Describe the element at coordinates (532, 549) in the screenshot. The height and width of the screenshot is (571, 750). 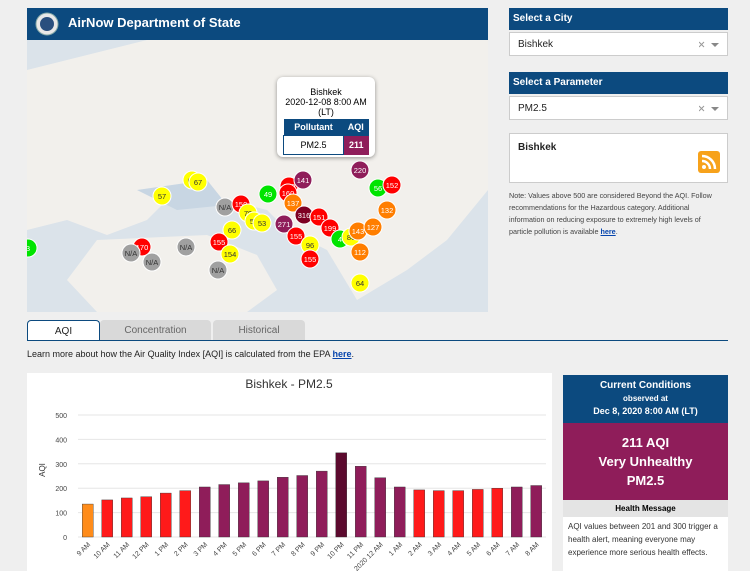
I see `x-tick-label: 8 AM` at that location.